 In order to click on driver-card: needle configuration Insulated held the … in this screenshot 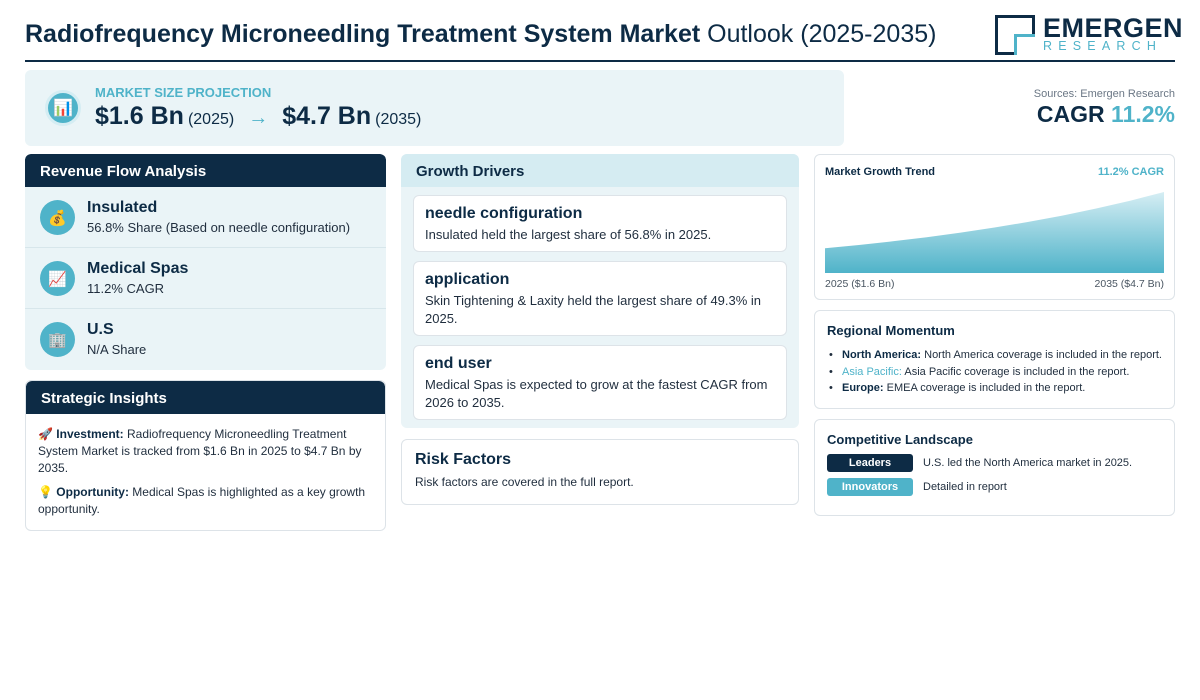, I will do `click(600, 223)`.